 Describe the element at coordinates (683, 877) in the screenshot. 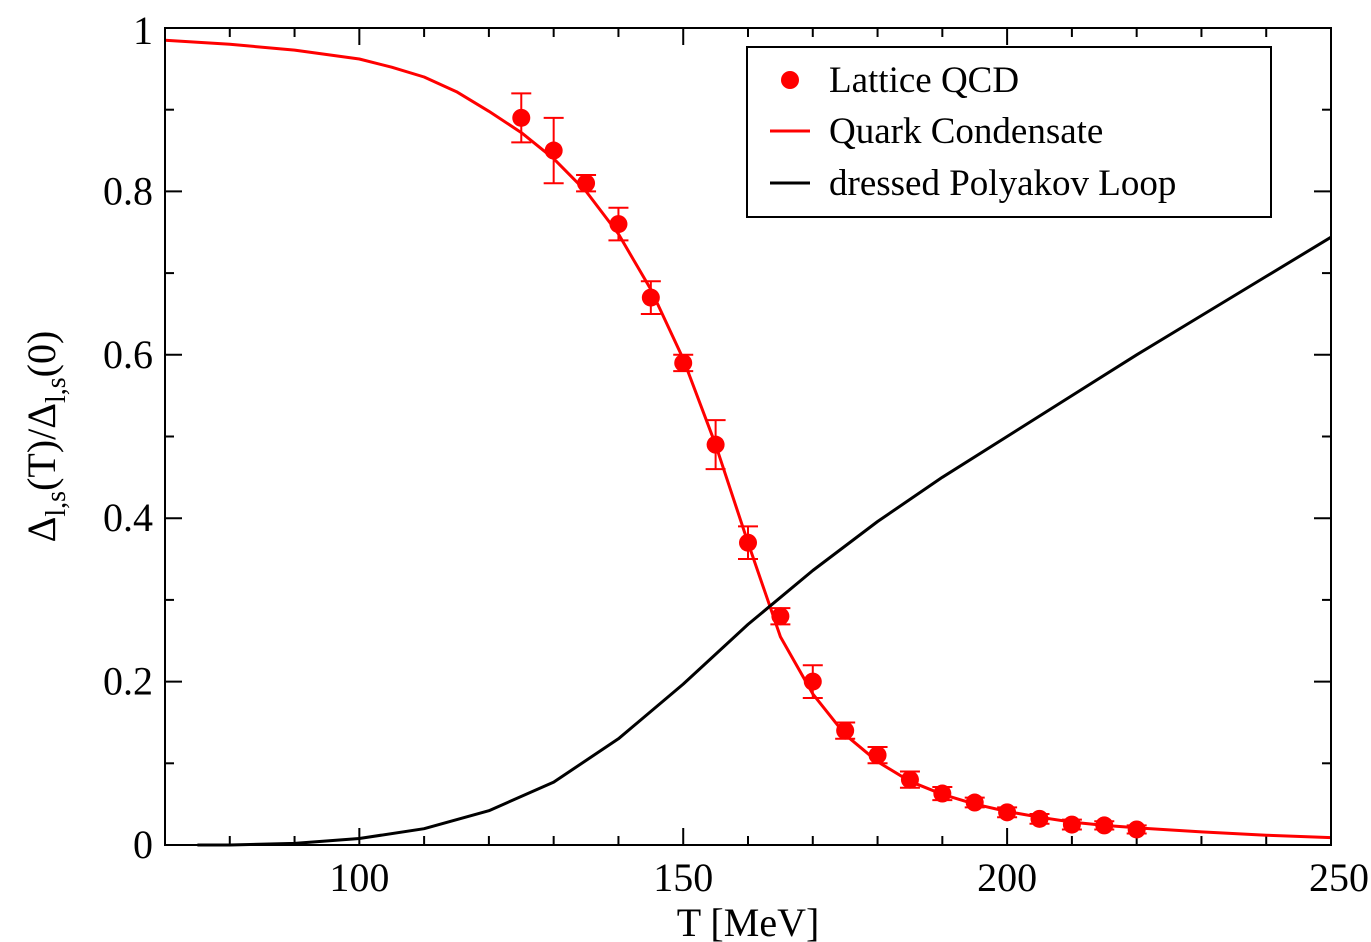

I see `x-tick-label: 150` at that location.